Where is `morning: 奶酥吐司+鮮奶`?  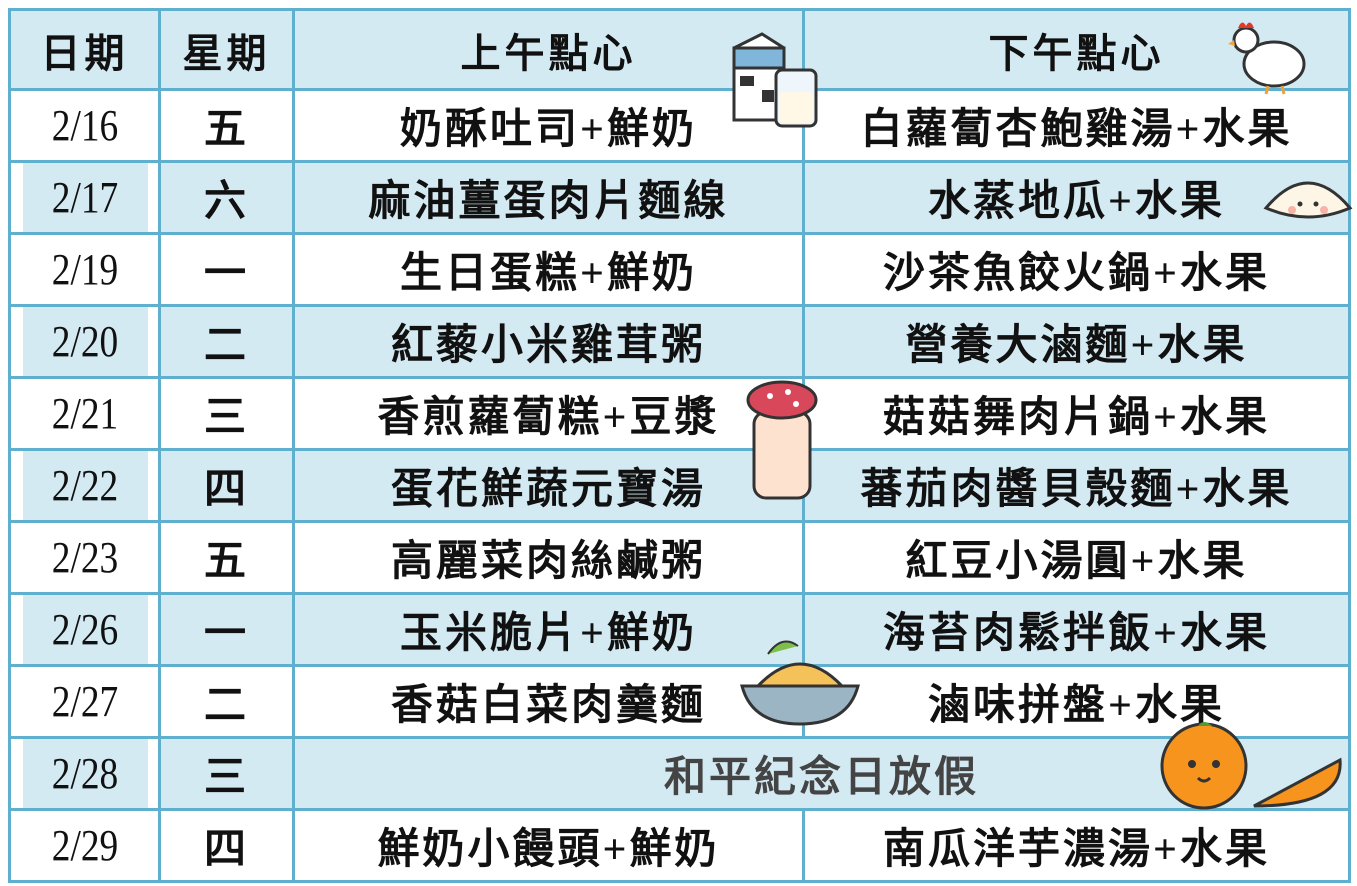
morning: 奶酥吐司+鮮奶 is located at coordinates (548, 125).